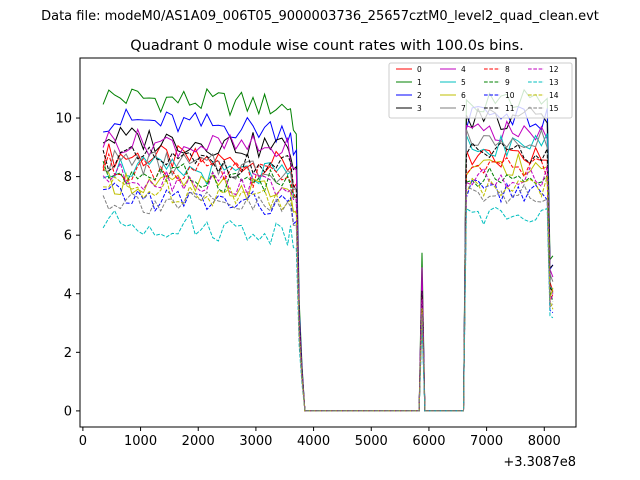 This screenshot has width=640, height=480. Describe the element at coordinates (371, 441) in the screenshot. I see `x-tick-label: 5000` at that location.